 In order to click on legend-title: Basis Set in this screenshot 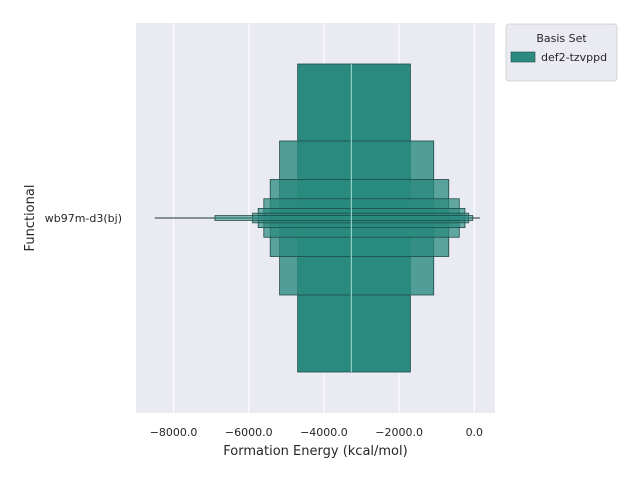, I will do `click(561, 38)`.